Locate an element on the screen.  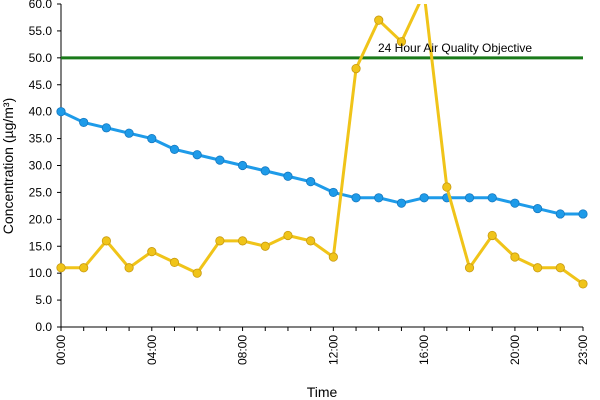
y-tick-label: 0.0 is located at coordinates (43, 327).